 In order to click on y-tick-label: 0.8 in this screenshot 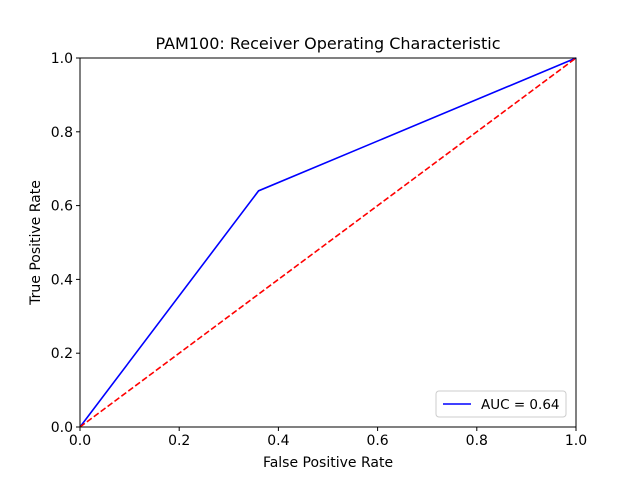, I will do `click(62, 133)`.